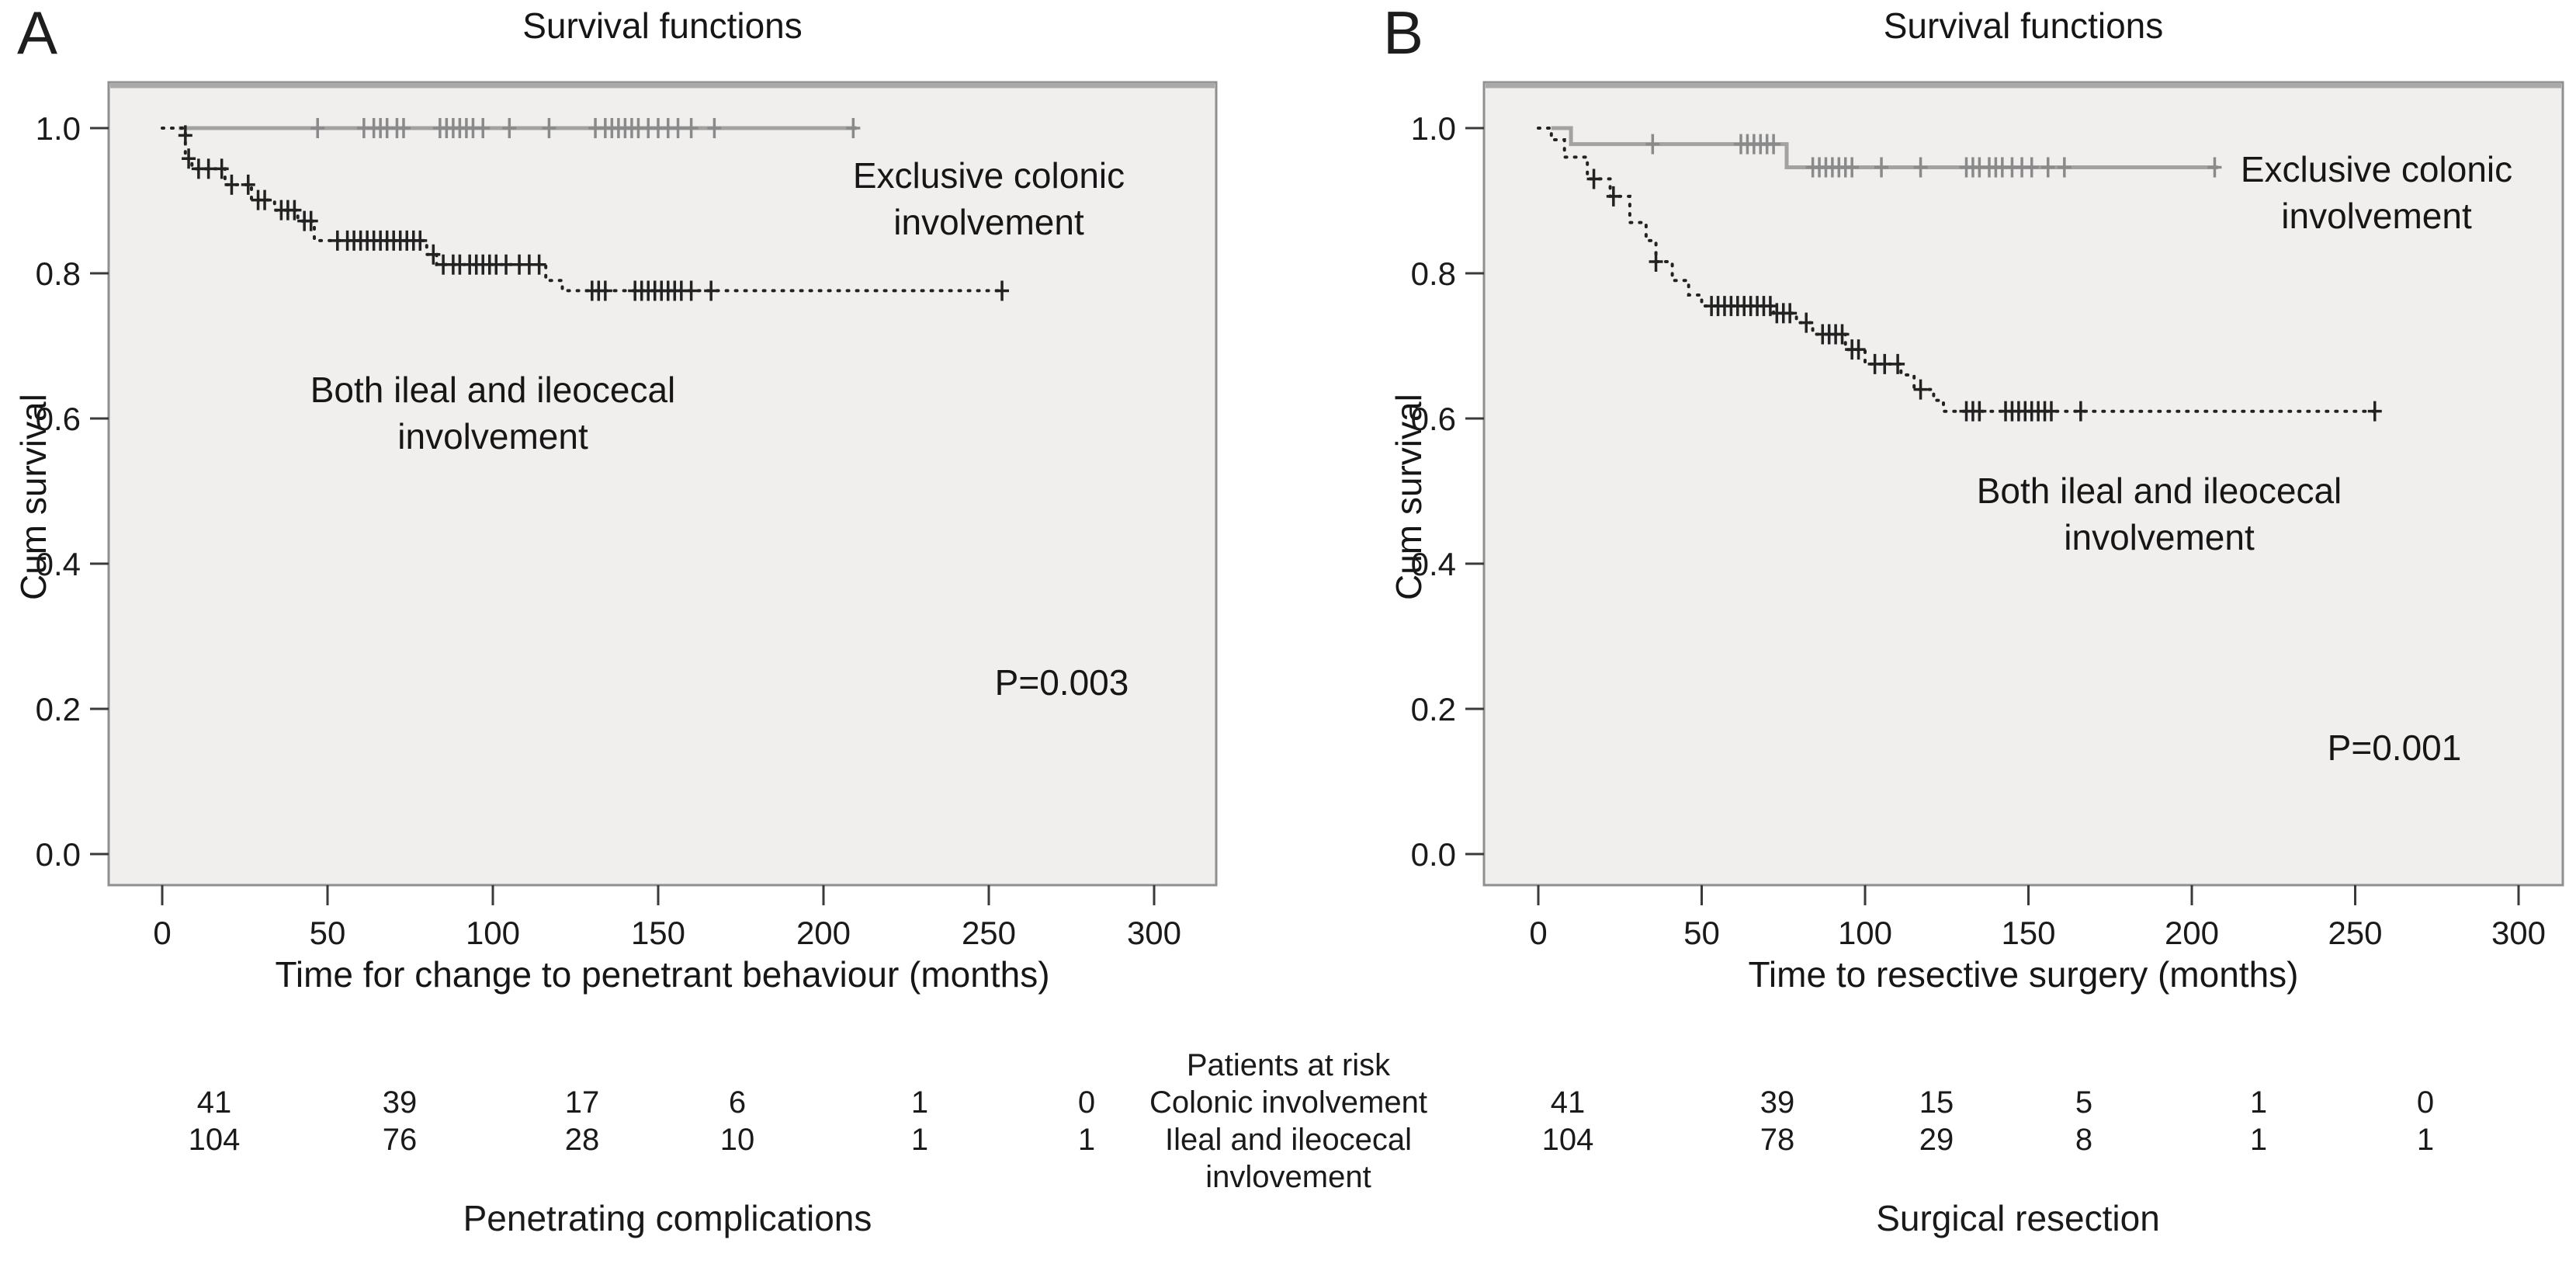 The image size is (2576, 1264). I want to click on panel-b-caption: Surgical resection, so click(2018, 1218).